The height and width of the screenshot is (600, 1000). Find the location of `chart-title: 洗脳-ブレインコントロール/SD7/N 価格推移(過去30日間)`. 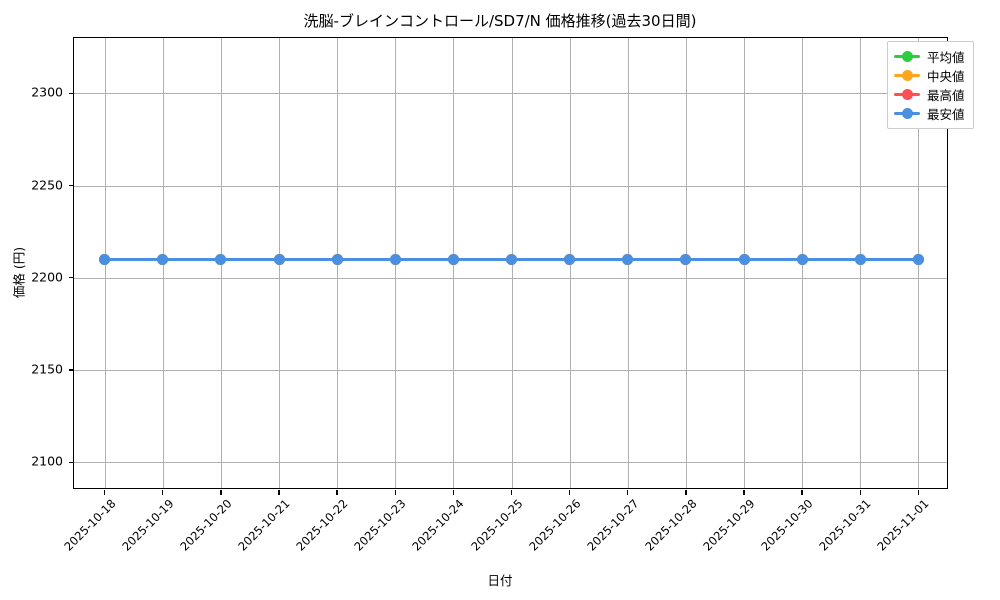

chart-title: 洗脳-ブレインコントロール/SD7/N 価格推移(過去30日間) is located at coordinates (500, 21).